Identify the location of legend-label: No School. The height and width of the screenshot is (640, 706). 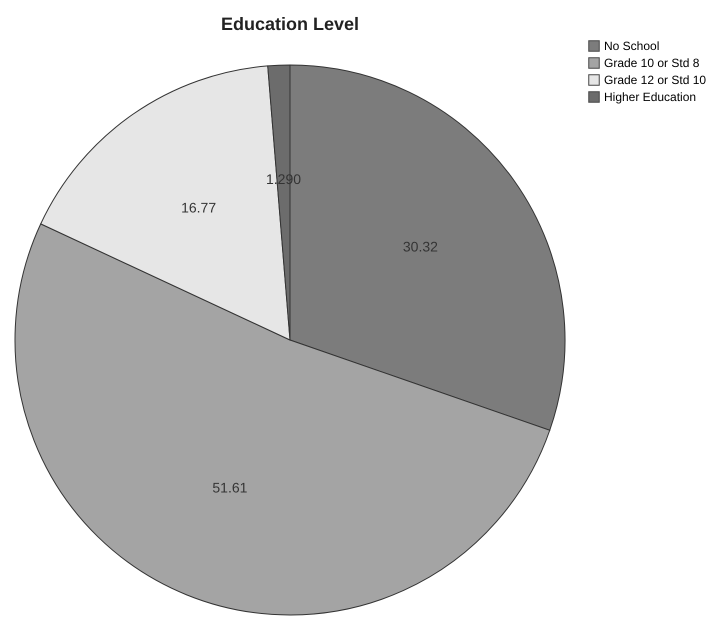
(632, 46).